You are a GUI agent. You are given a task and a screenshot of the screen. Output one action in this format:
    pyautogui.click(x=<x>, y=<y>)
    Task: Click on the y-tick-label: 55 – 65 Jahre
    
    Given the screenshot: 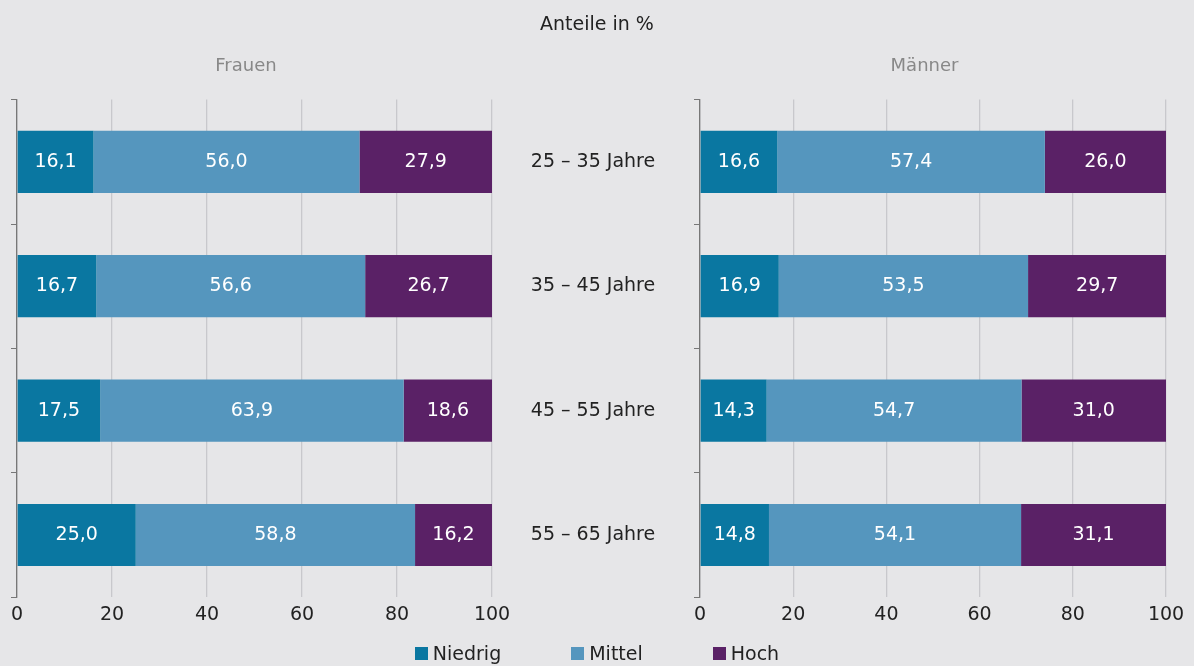 What is the action you would take?
    pyautogui.click(x=593, y=532)
    